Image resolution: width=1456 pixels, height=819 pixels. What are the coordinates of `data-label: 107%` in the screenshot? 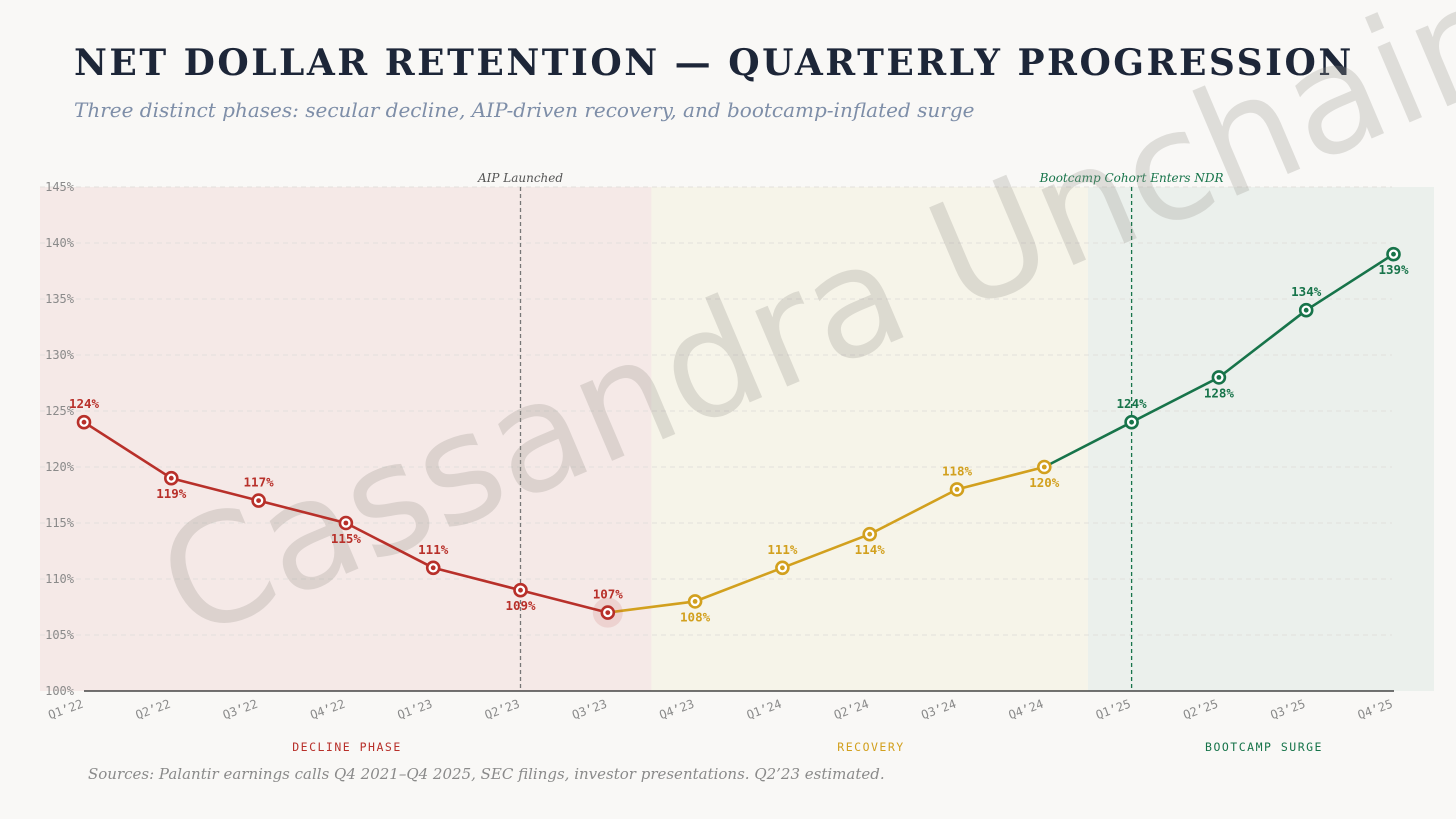 It's located at (608, 594).